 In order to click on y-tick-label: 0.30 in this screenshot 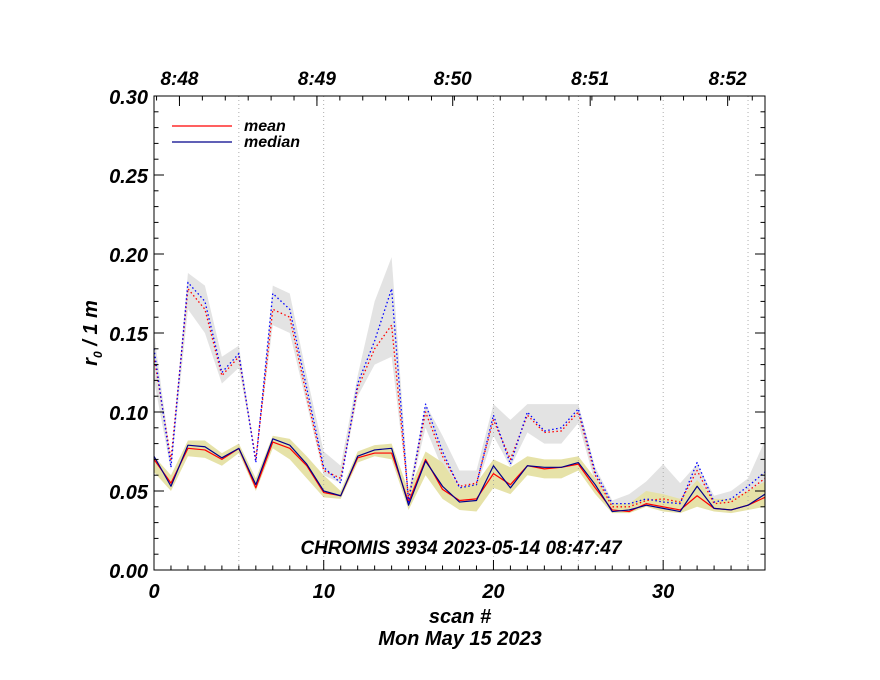, I will do `click(128, 98)`.